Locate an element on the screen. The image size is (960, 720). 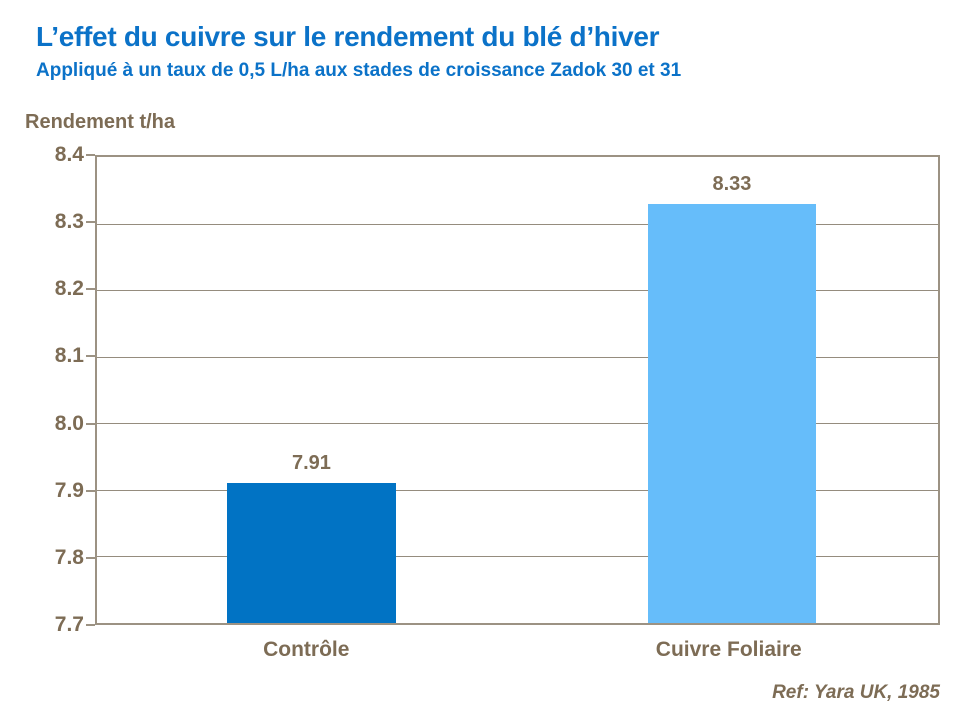
bar-controle: 7.91 is located at coordinates (311, 537).